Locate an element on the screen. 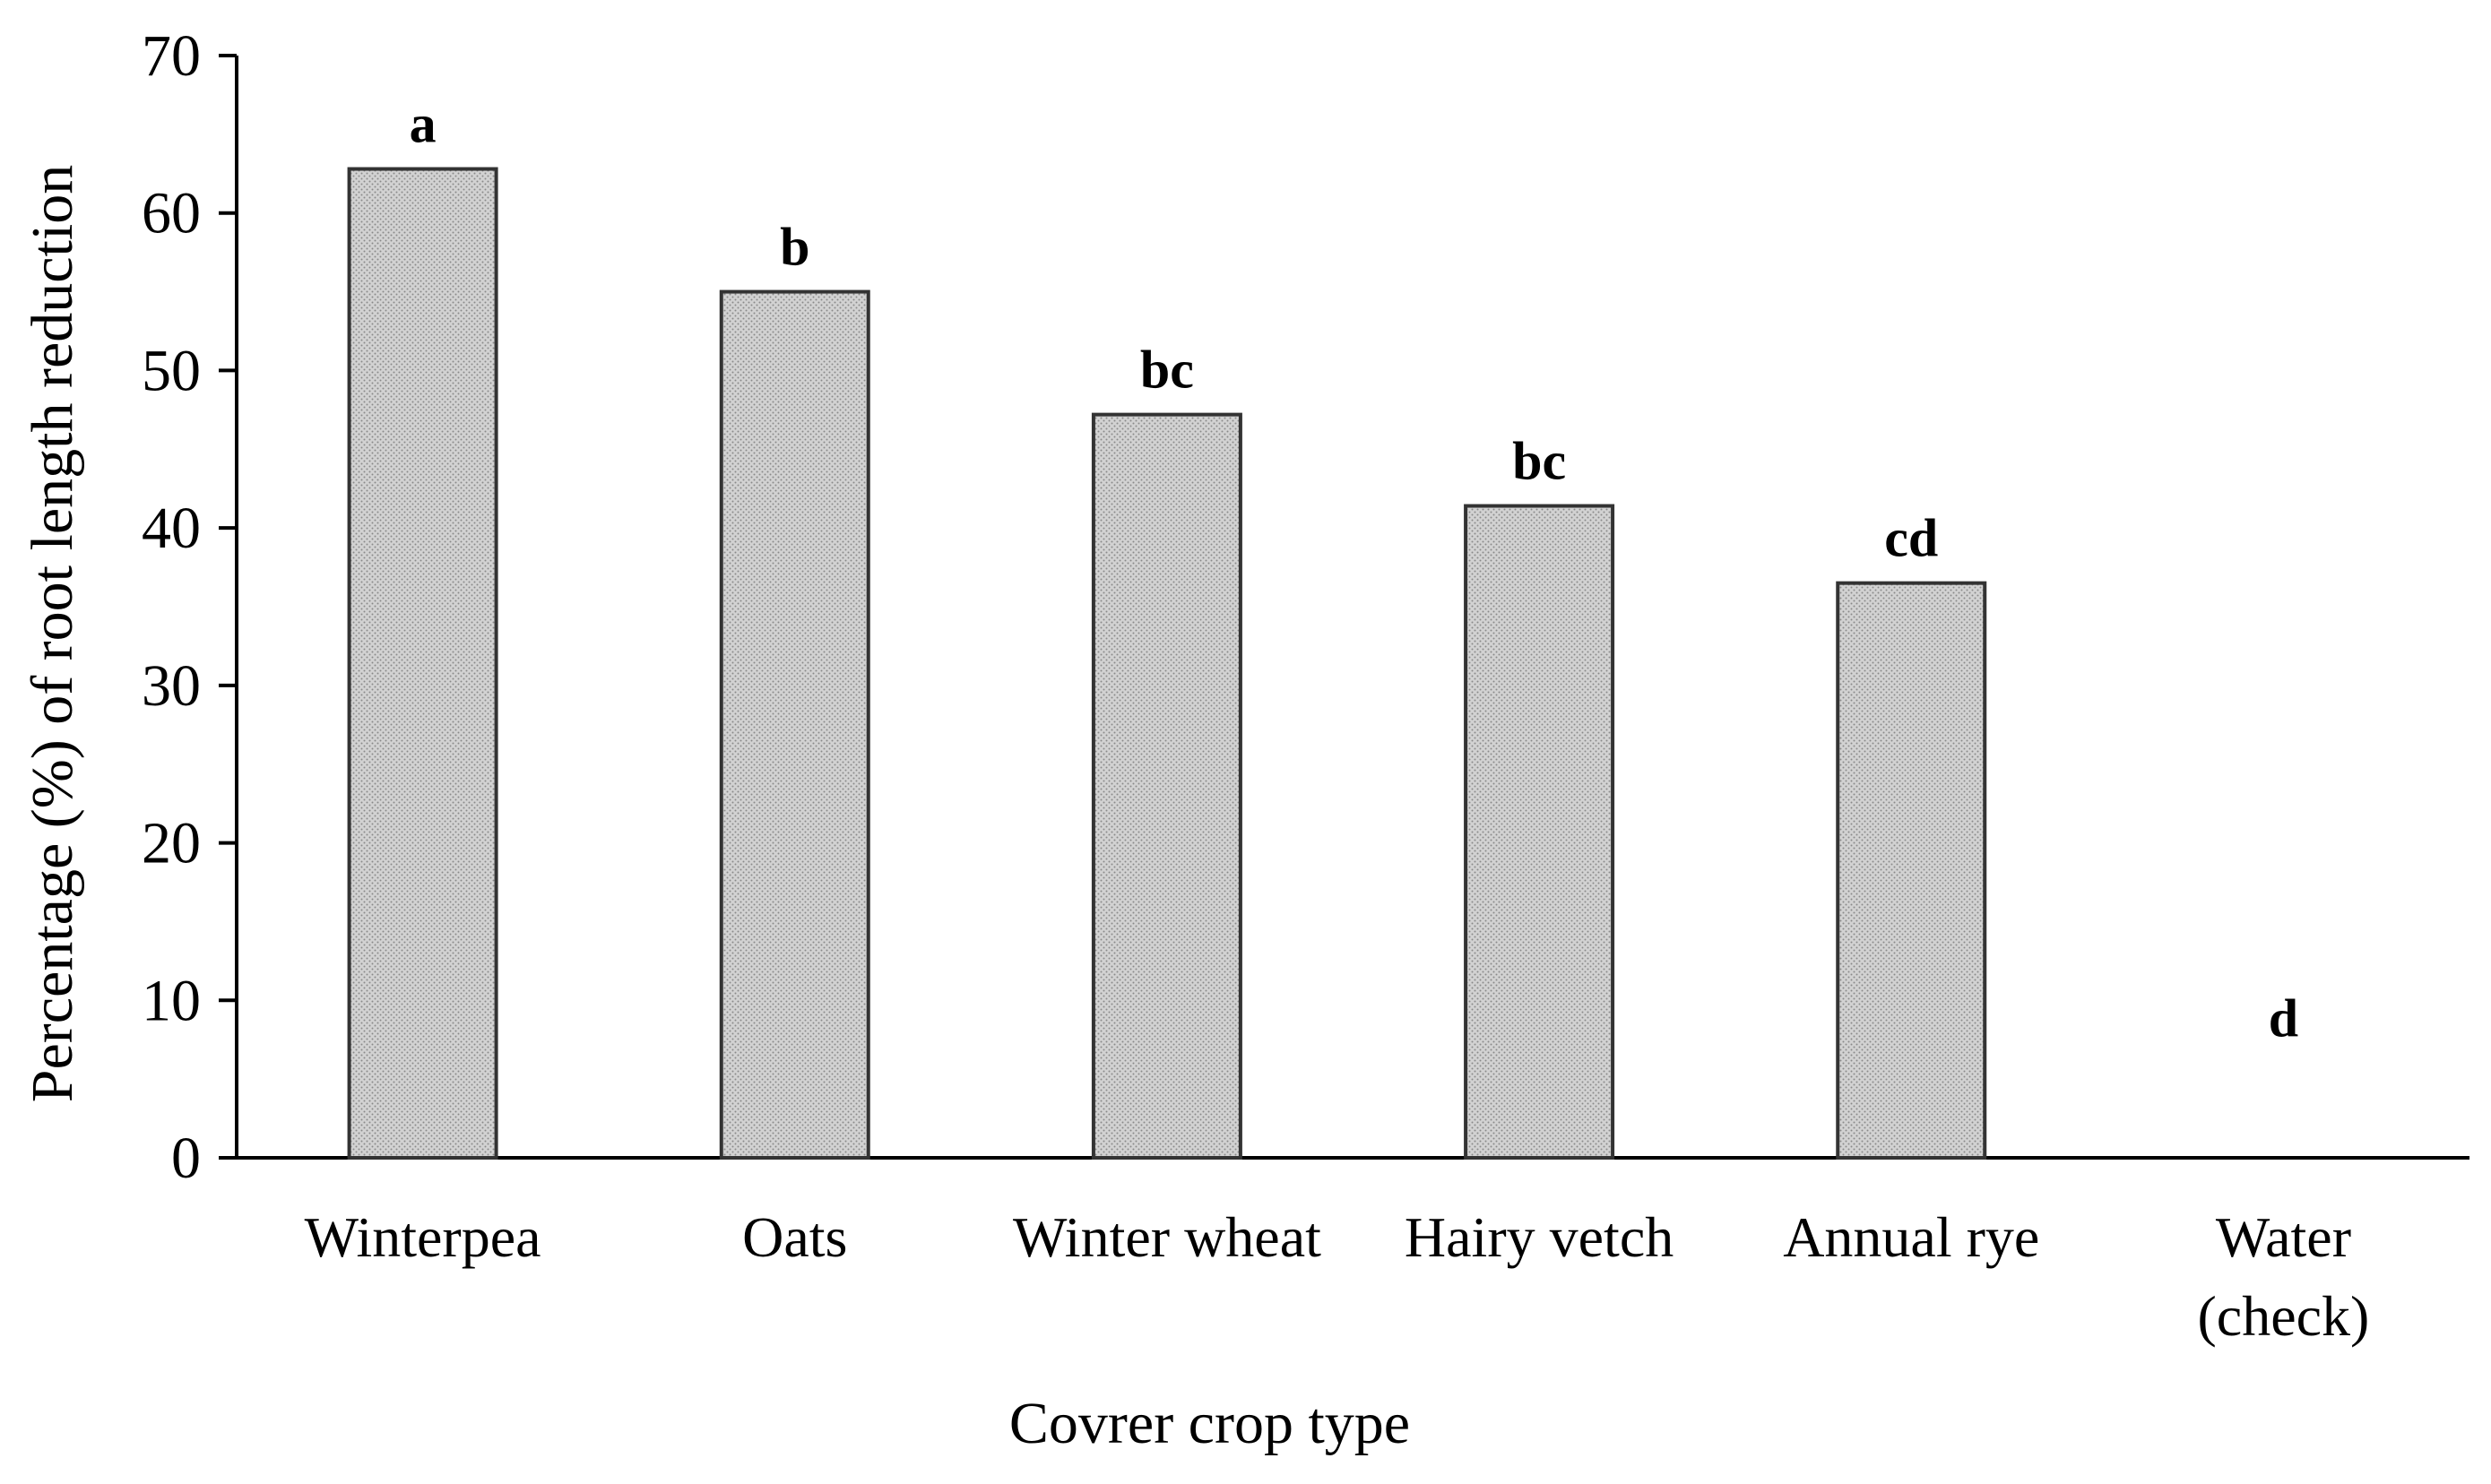 The width and height of the screenshot is (2491, 1484). y-axis-title: Percentage (%) of root length reduction is located at coordinates (52, 633).